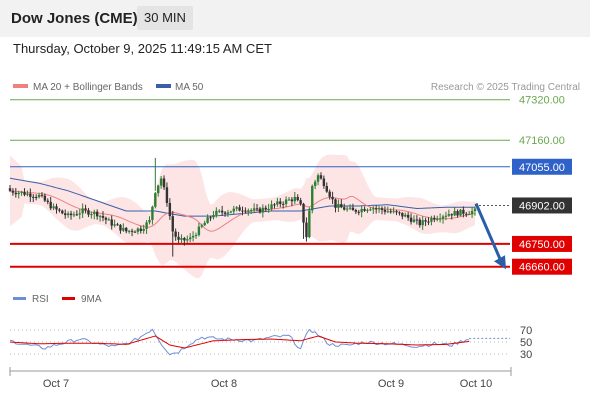  What do you see at coordinates (239, 342) in the screenshot?
I see `rsi-ma-line` at bounding box center [239, 342].